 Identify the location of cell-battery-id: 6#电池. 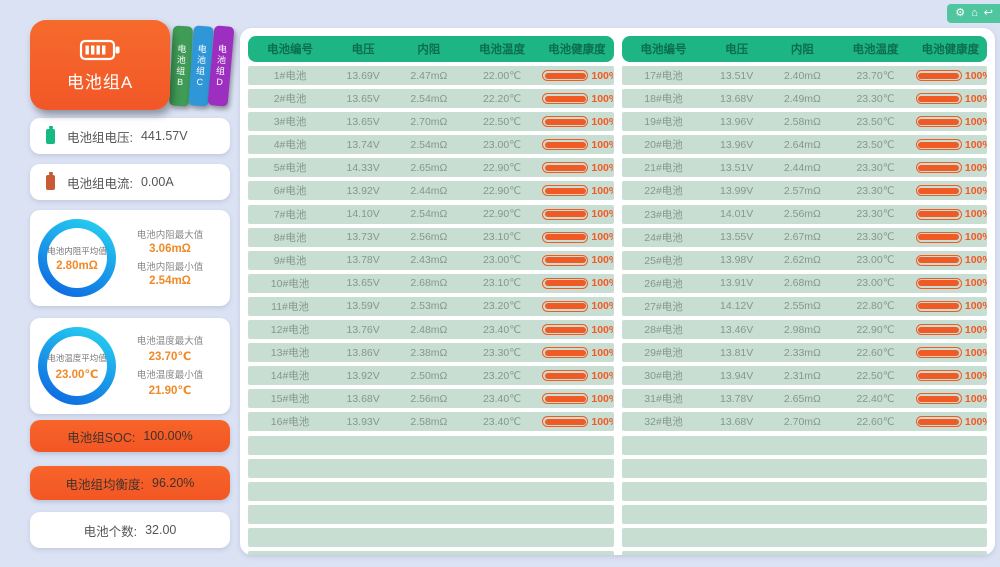
(290, 191).